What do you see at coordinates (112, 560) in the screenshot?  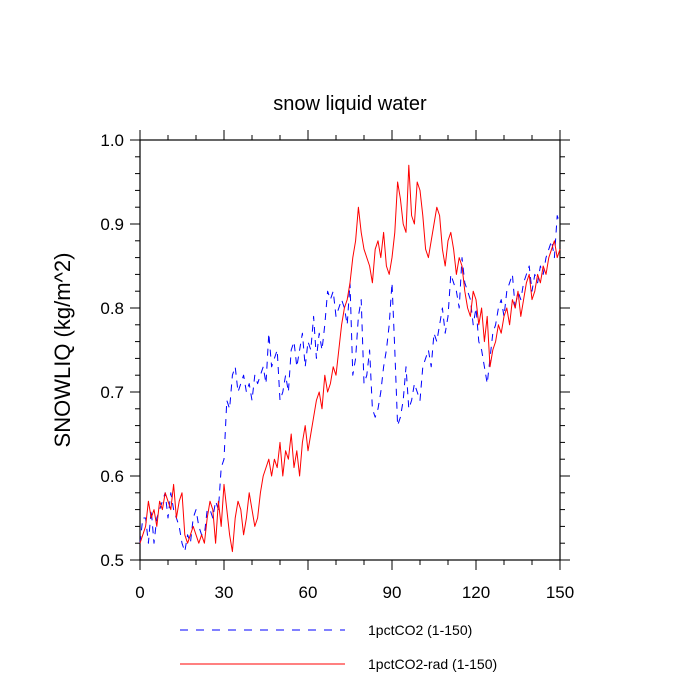 I see `y-tick-label: 0.5` at bounding box center [112, 560].